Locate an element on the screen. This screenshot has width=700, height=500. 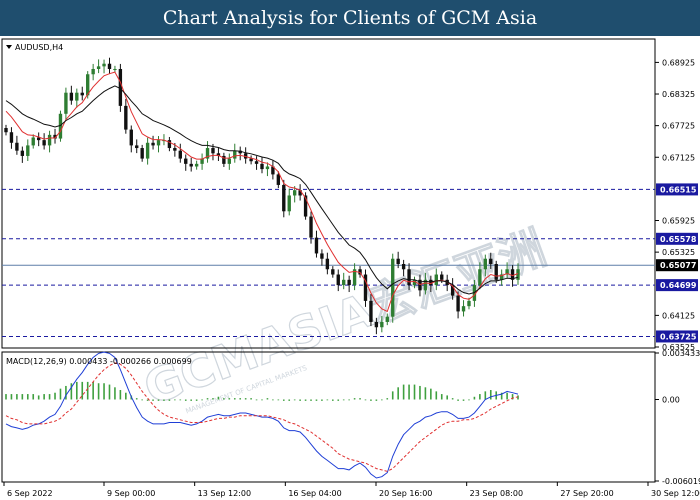
time-tick-label: 16 Sep 04:00 is located at coordinates (314, 493).